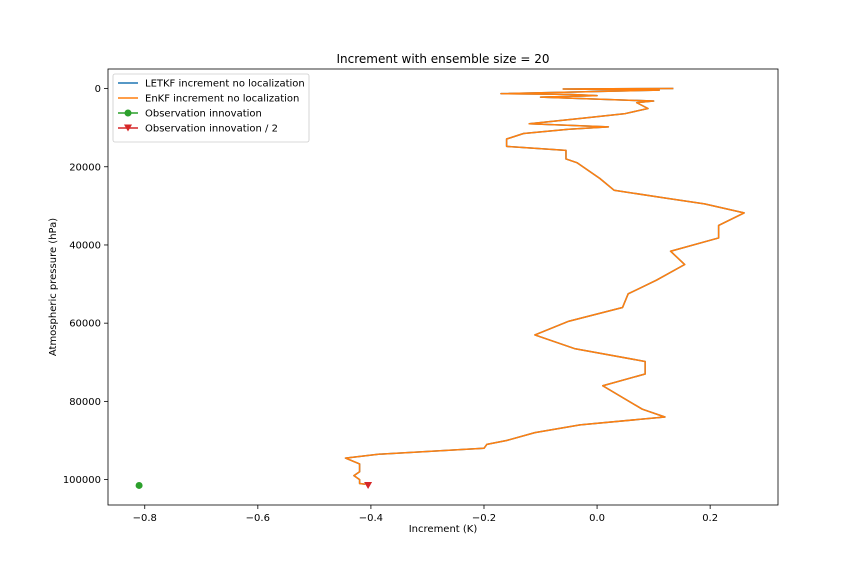  What do you see at coordinates (484, 518) in the screenshot?
I see `x-tick-label: −0.2` at bounding box center [484, 518].